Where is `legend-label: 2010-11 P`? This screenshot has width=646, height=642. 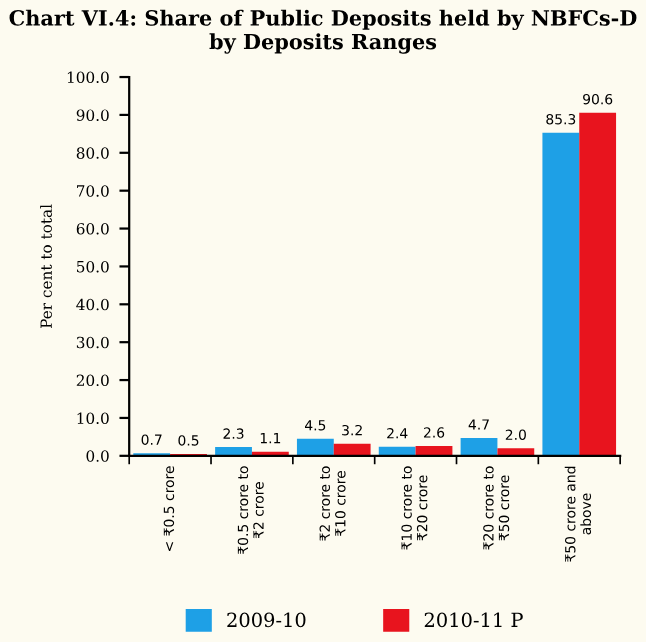 legend-label: 2010-11 P is located at coordinates (473, 620).